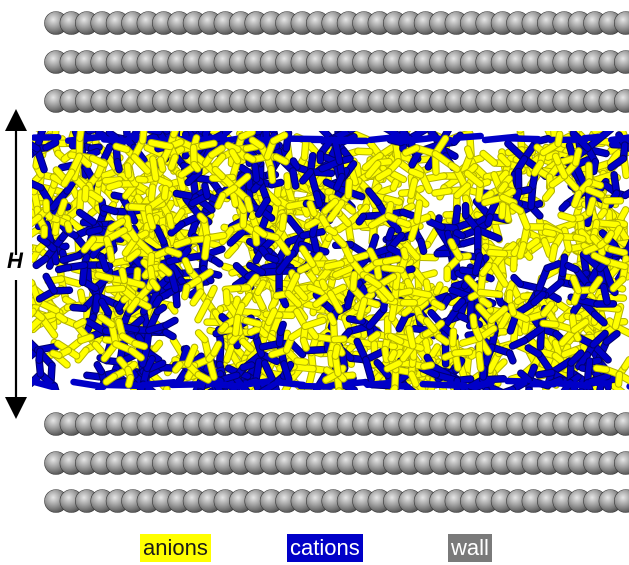  I want to click on legend-anions: anions, so click(175, 548).